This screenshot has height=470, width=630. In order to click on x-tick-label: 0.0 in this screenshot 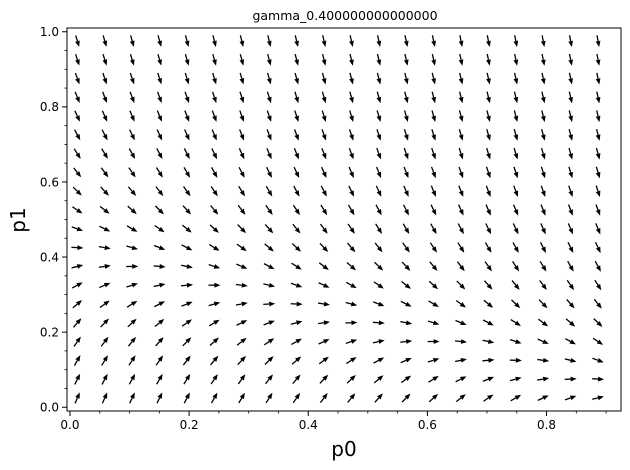, I will do `click(69, 425)`.